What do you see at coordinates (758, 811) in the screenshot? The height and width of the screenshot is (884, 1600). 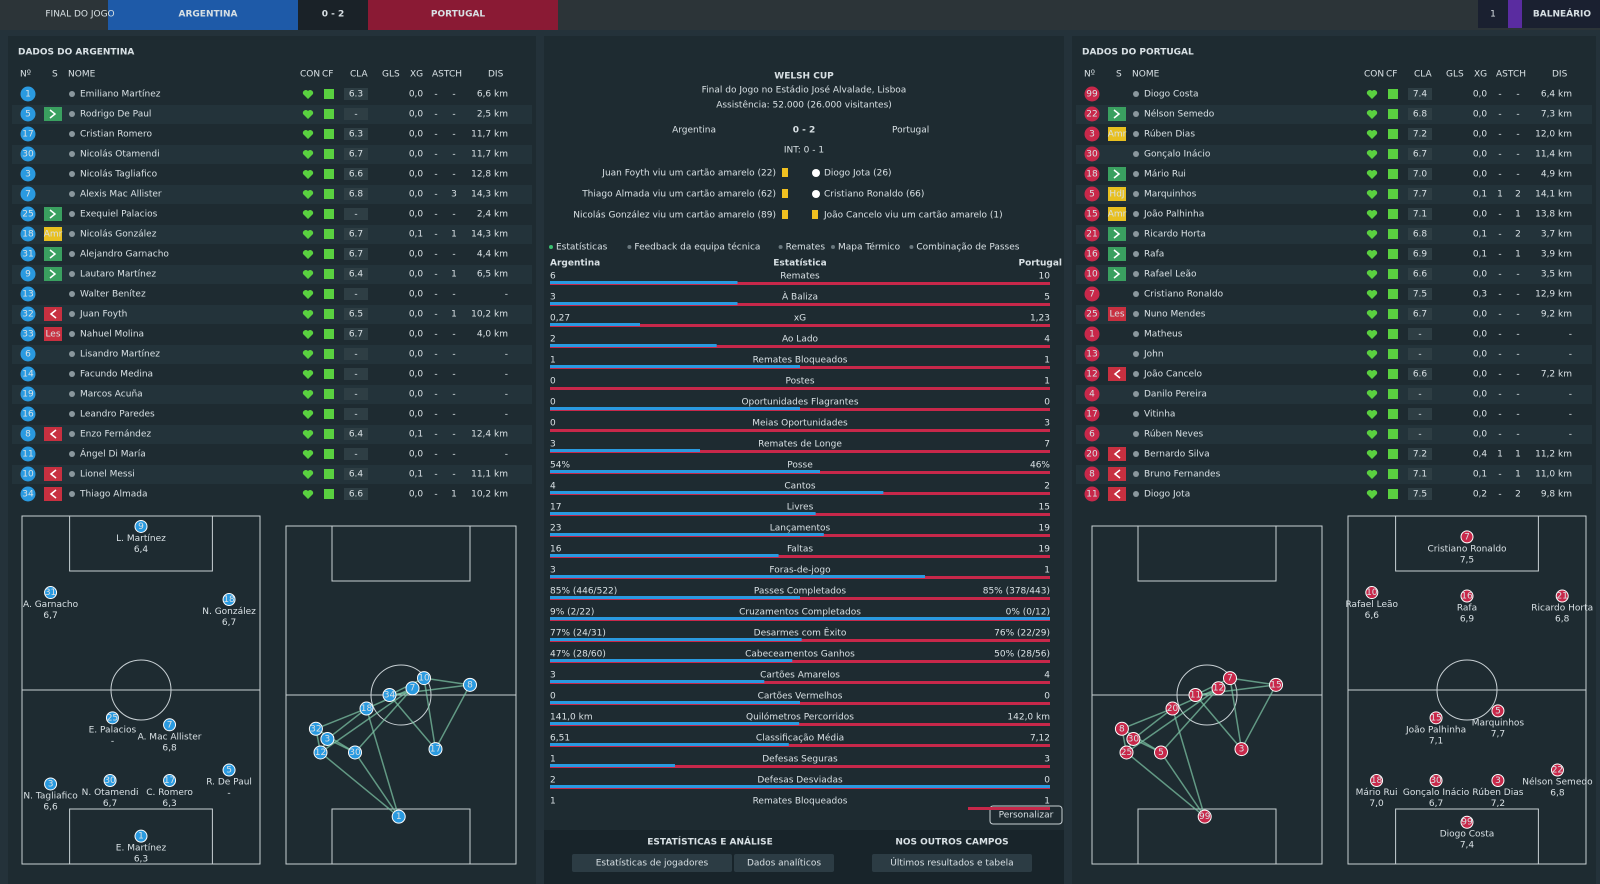 I see `stats-mask` at bounding box center [758, 811].